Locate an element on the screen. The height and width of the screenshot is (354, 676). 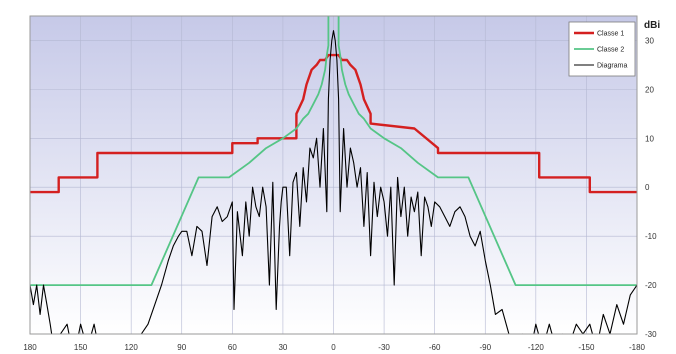
y-tick-label: 10 is located at coordinates (649, 138).